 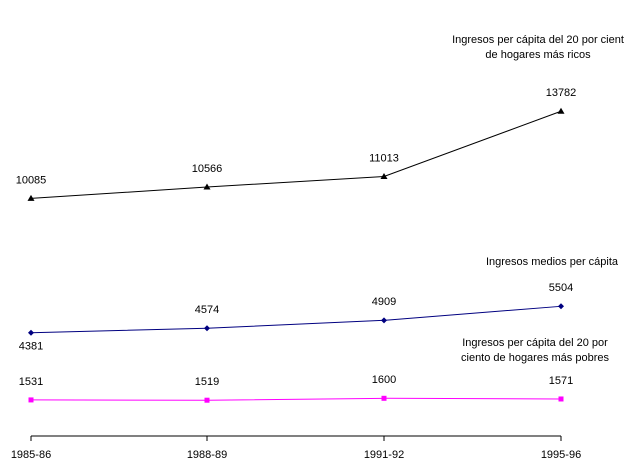 I want to click on data-label: 10085, so click(x=31, y=180).